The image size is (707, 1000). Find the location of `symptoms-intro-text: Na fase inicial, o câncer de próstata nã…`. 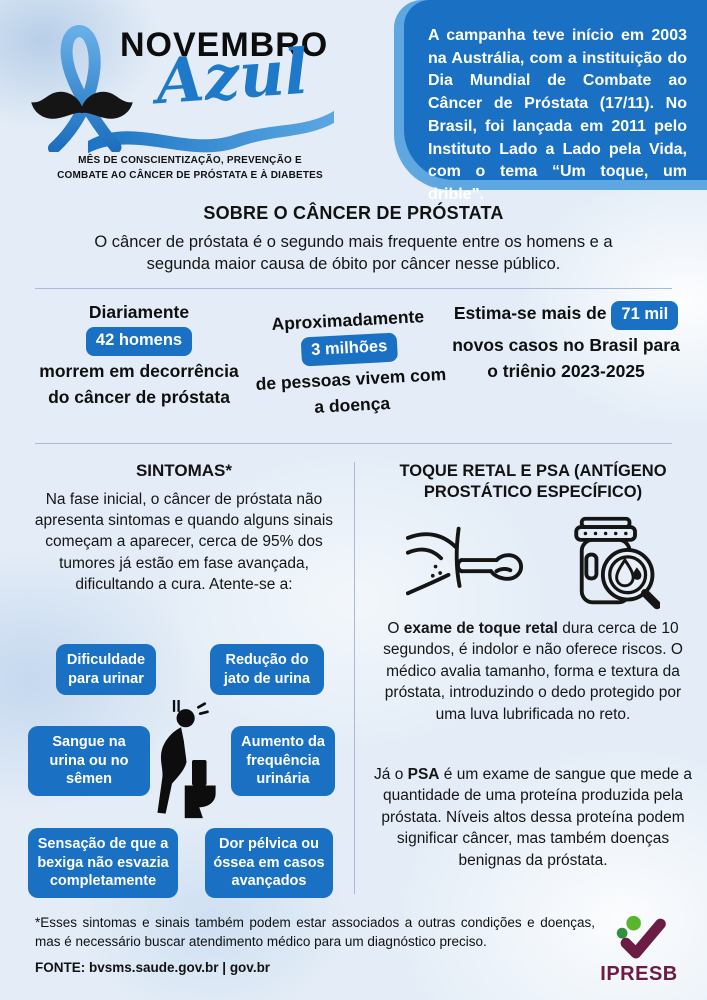

symptoms-intro-text: Na fase inicial, o câncer de próstata nã… is located at coordinates (184, 542).